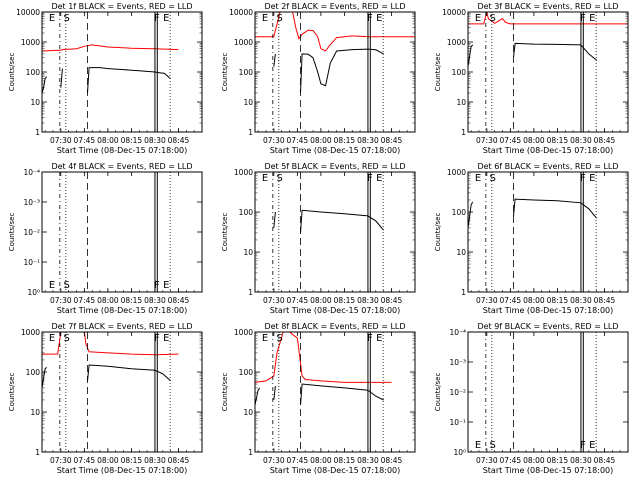  What do you see at coordinates (547, 6) in the screenshot?
I see `chart-title: Det 3f BLACK = Events, RED = LLD` at bounding box center [547, 6].